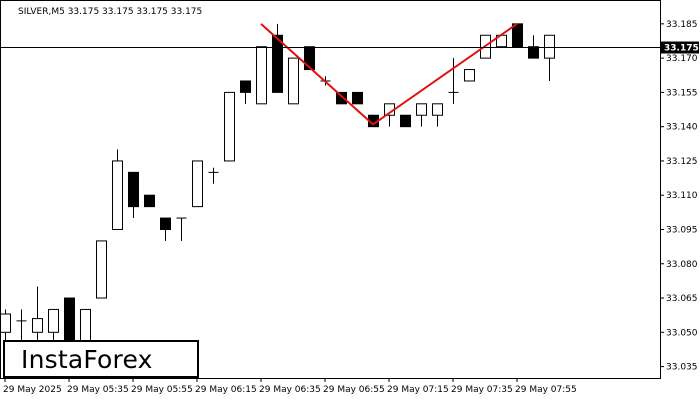  I want to click on chart-title: SILVER,M5 33.175 33.175 33.175 33.175, so click(110, 12).